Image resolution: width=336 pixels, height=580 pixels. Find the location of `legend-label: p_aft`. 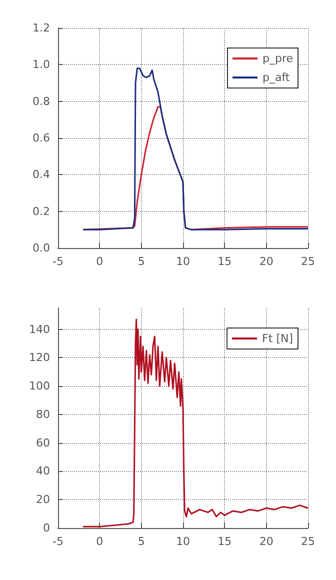

legend-label: p_aft is located at coordinates (276, 77).